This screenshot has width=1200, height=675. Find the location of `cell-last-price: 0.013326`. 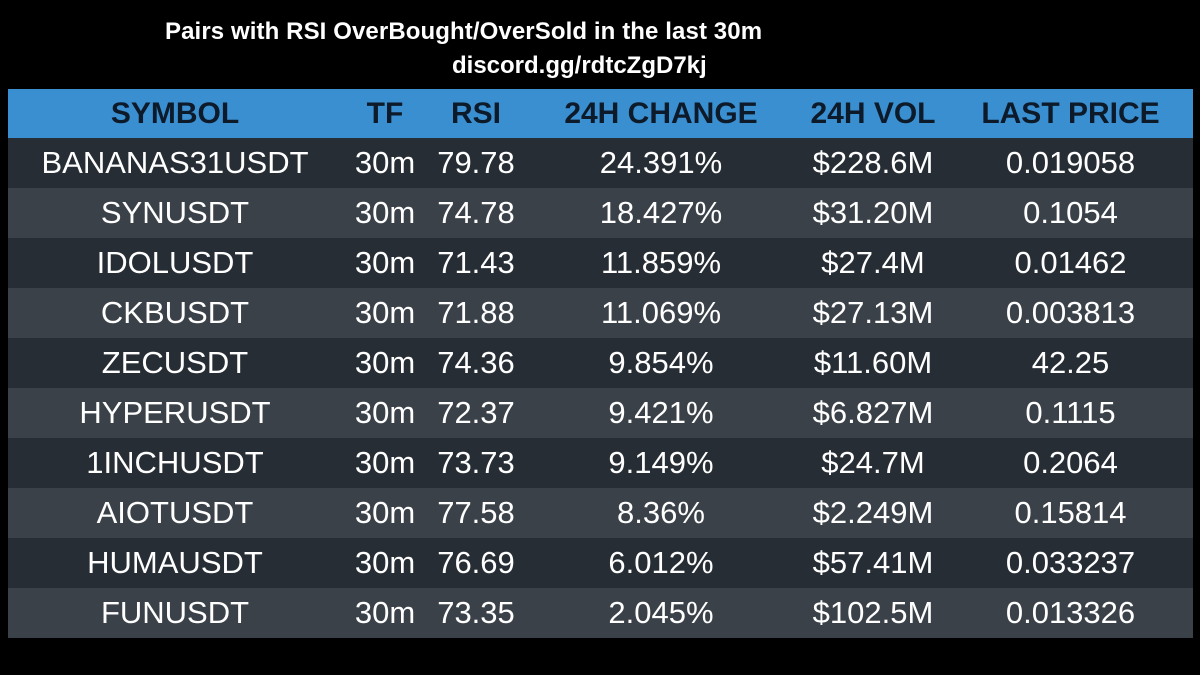

cell-last-price: 0.013326 is located at coordinates (1070, 612).